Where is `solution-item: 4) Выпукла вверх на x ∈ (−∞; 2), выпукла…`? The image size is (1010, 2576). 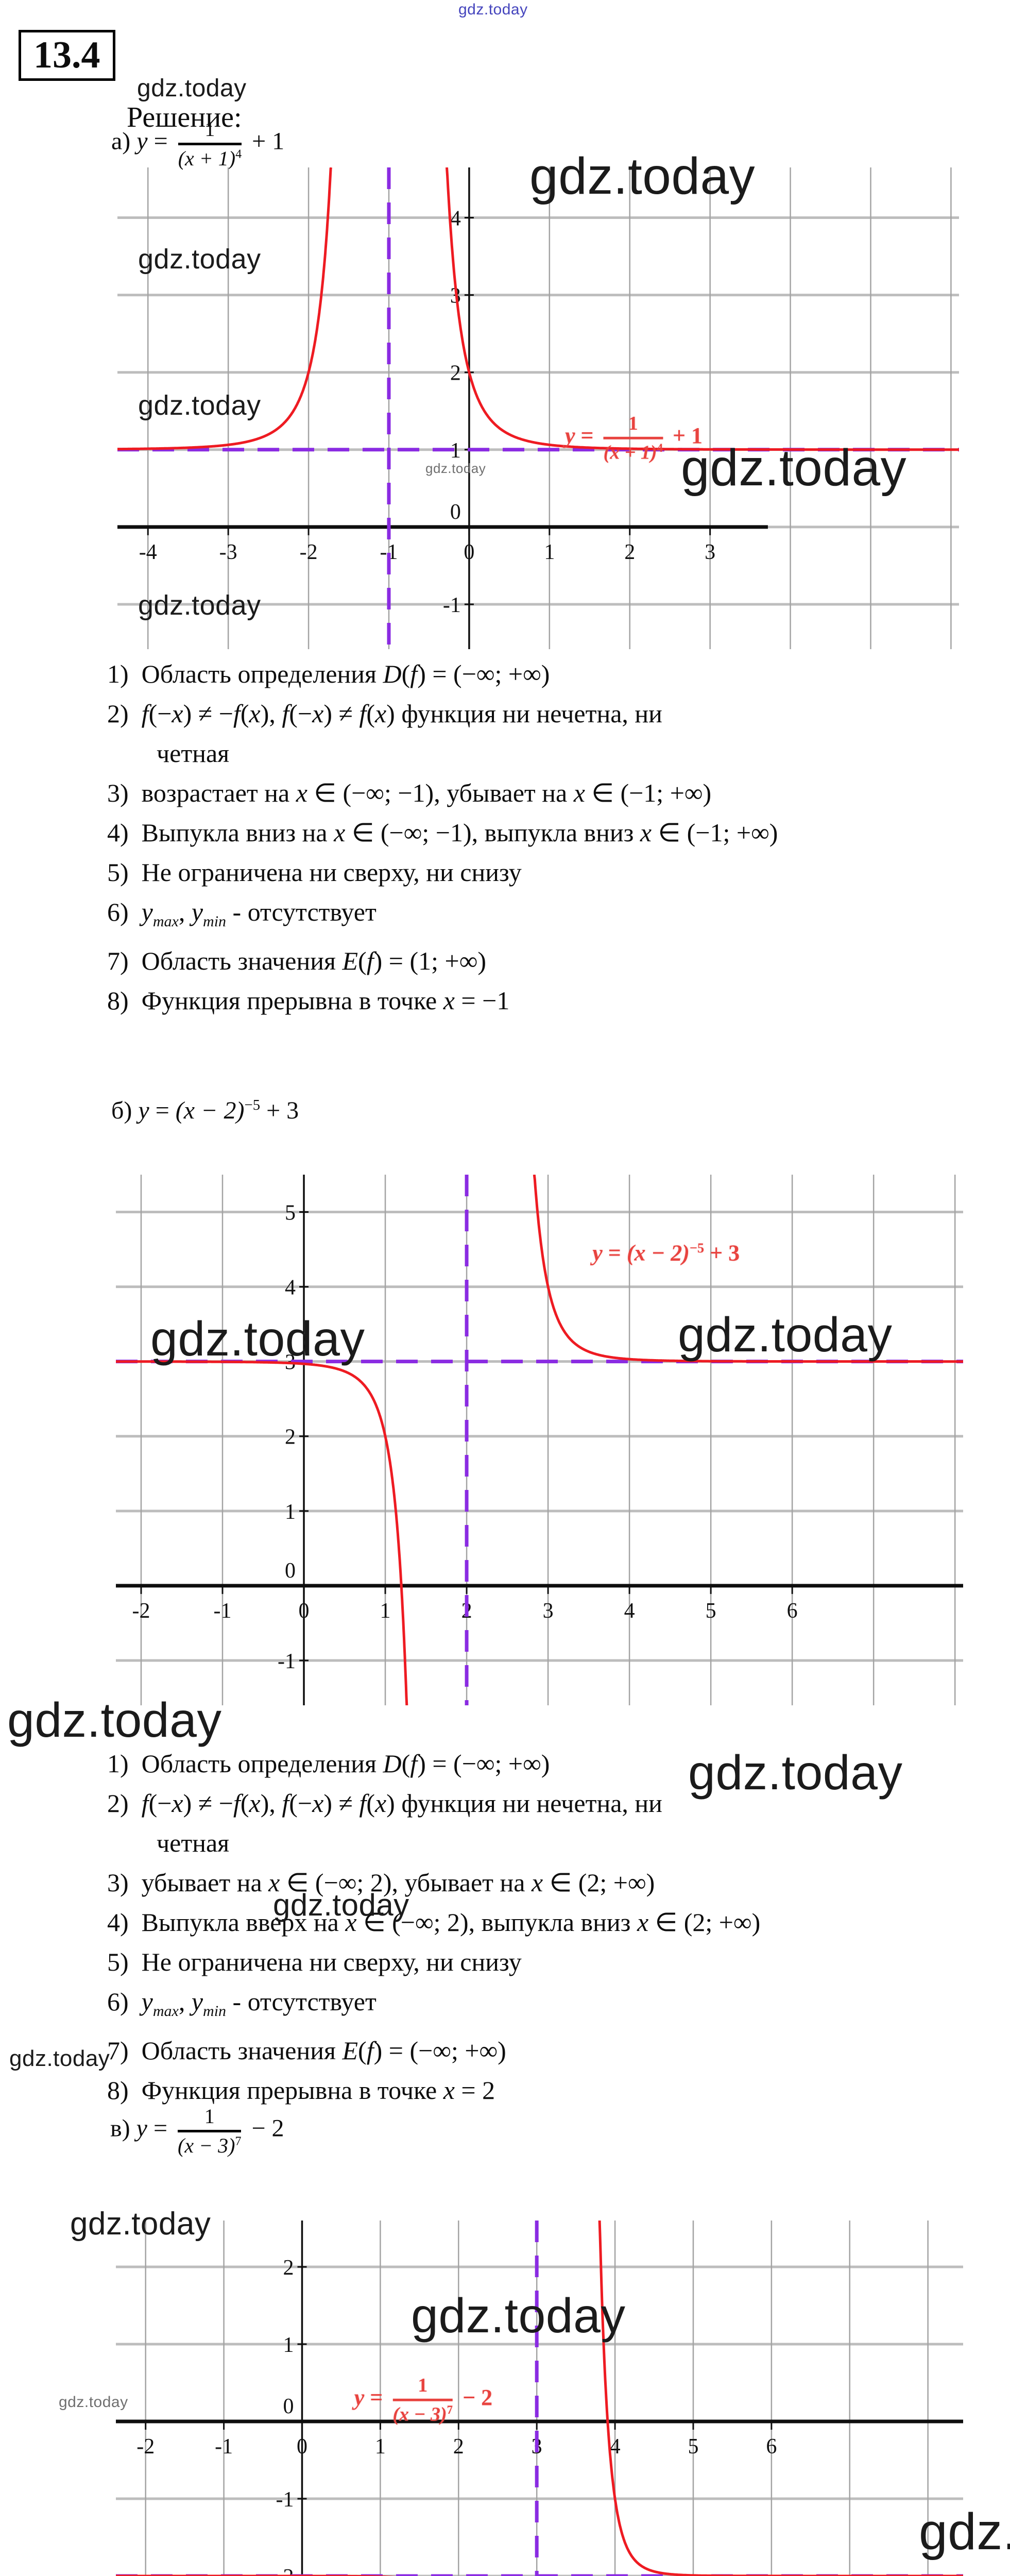
solution-item: 4) Выпукла вверх на x ∈ (−∞; 2), выпукла… is located at coordinates (434, 1922).